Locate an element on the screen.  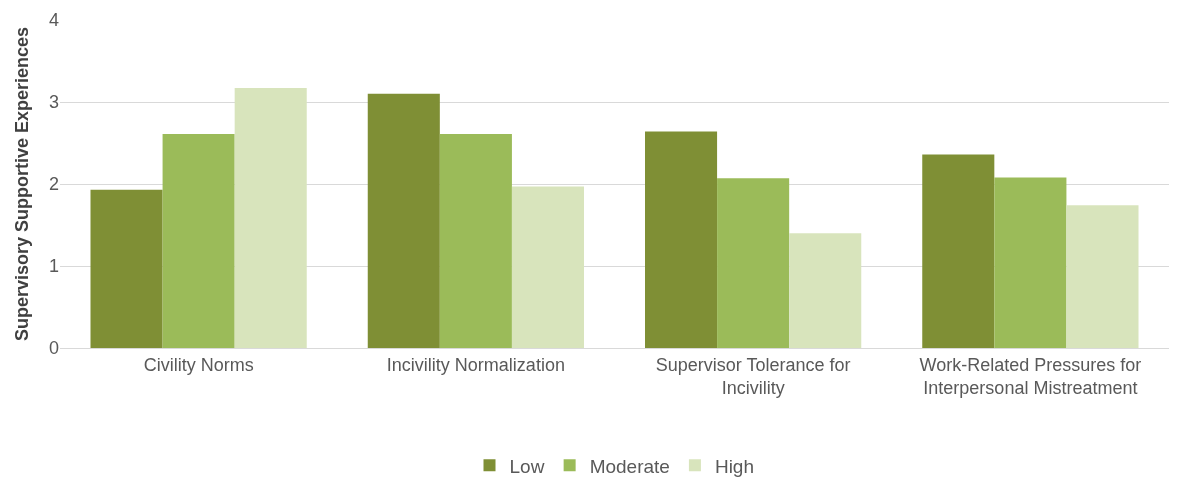
x-tick-label: Work-Related Pressures for Interpersonal Mistreatment is located at coordinates (1030, 376).